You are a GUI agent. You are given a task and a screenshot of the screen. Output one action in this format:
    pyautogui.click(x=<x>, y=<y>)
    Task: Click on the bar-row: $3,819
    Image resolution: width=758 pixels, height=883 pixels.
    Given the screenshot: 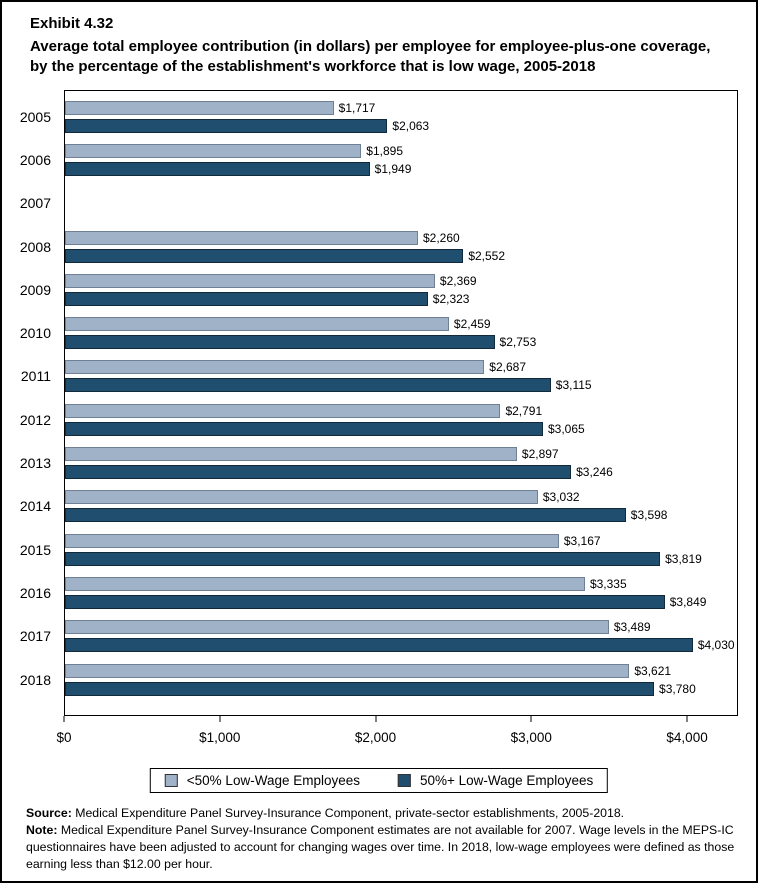 What is the action you would take?
    pyautogui.click(x=401, y=558)
    